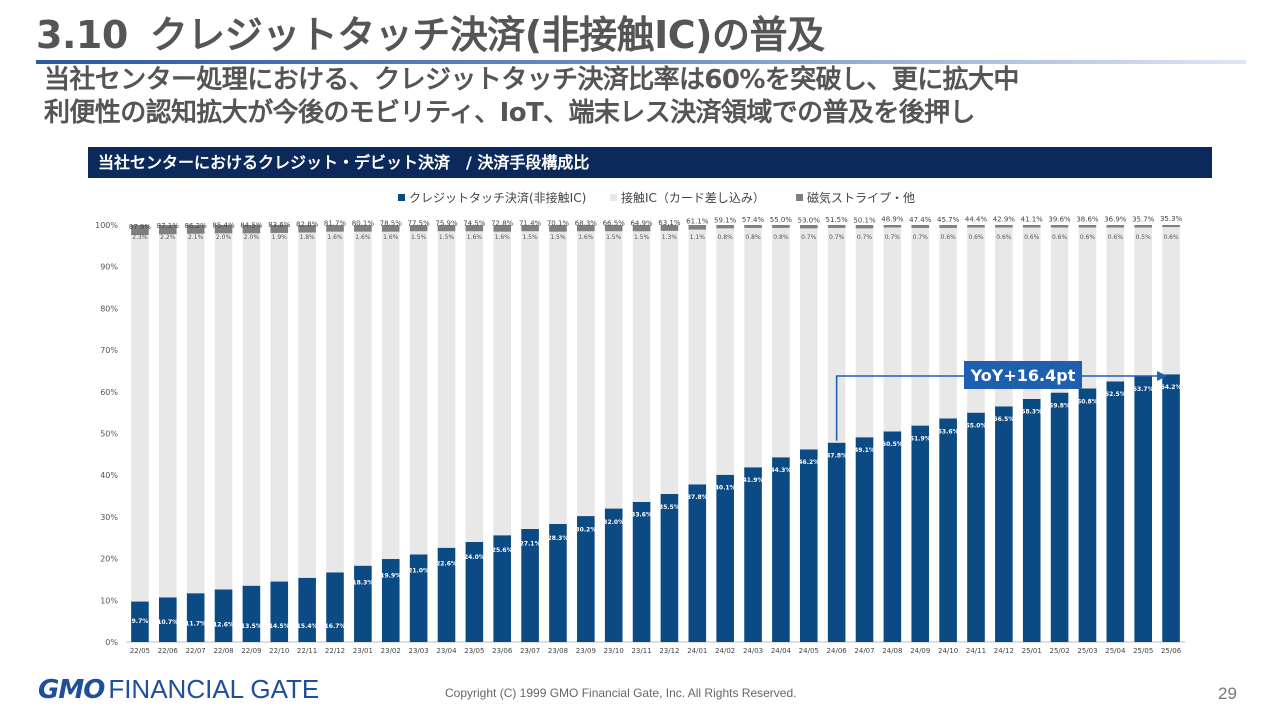 The height and width of the screenshot is (720, 1280). I want to click on x-tick-label: 25/06, so click(1171, 651).